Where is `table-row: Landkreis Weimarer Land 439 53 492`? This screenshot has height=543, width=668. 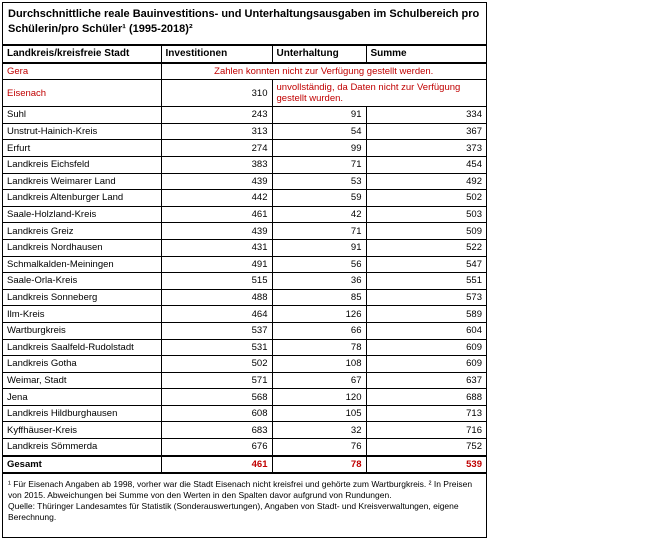
table-row: Landkreis Weimarer Land 439 53 492 is located at coordinates (244, 181).